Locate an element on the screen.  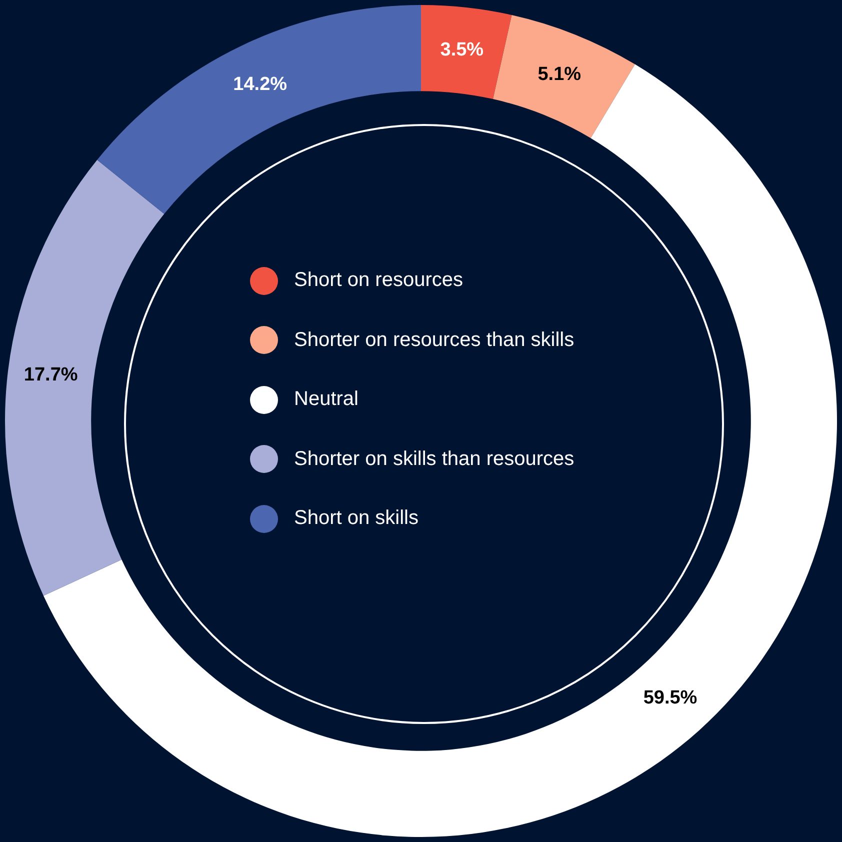
legend-label: Short on skills is located at coordinates (356, 518).